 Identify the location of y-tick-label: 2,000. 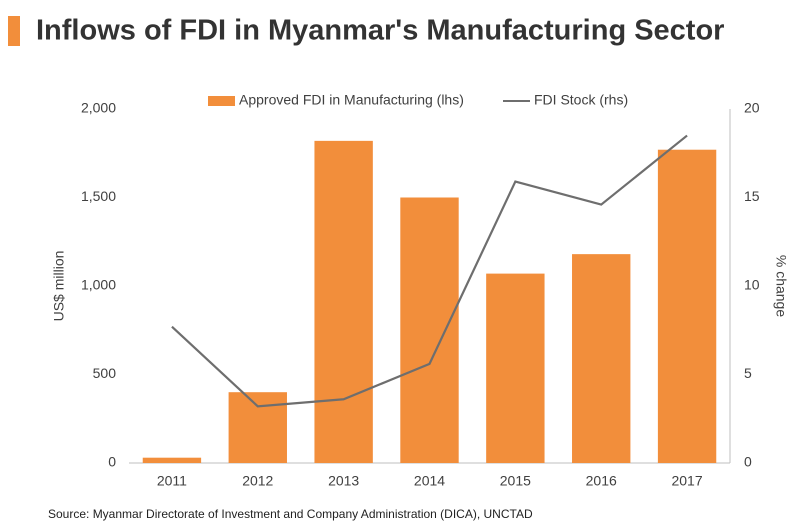
(98, 108).